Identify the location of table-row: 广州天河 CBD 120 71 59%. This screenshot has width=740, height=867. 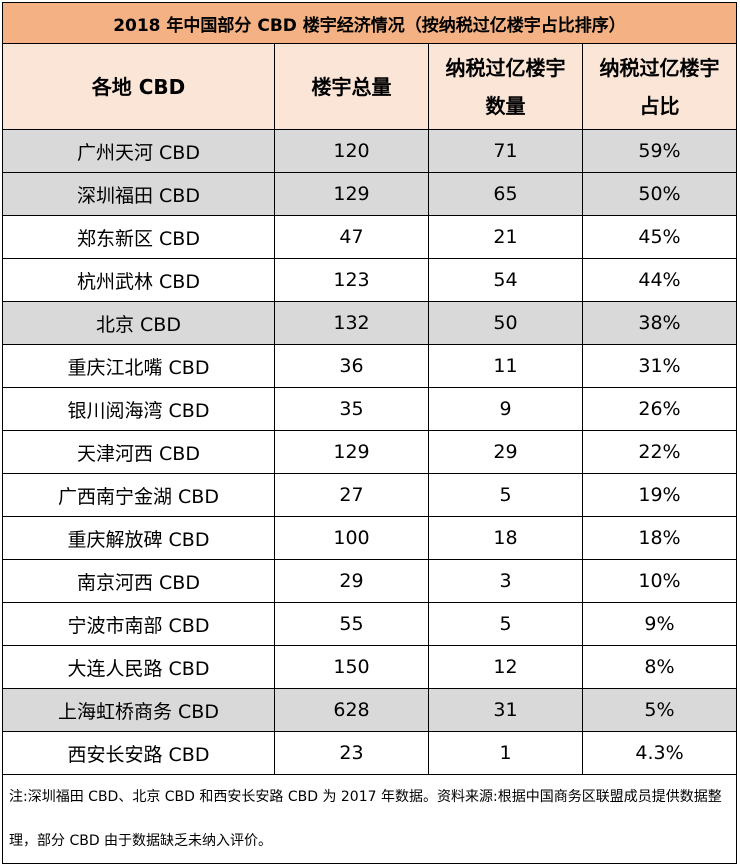
(369, 151).